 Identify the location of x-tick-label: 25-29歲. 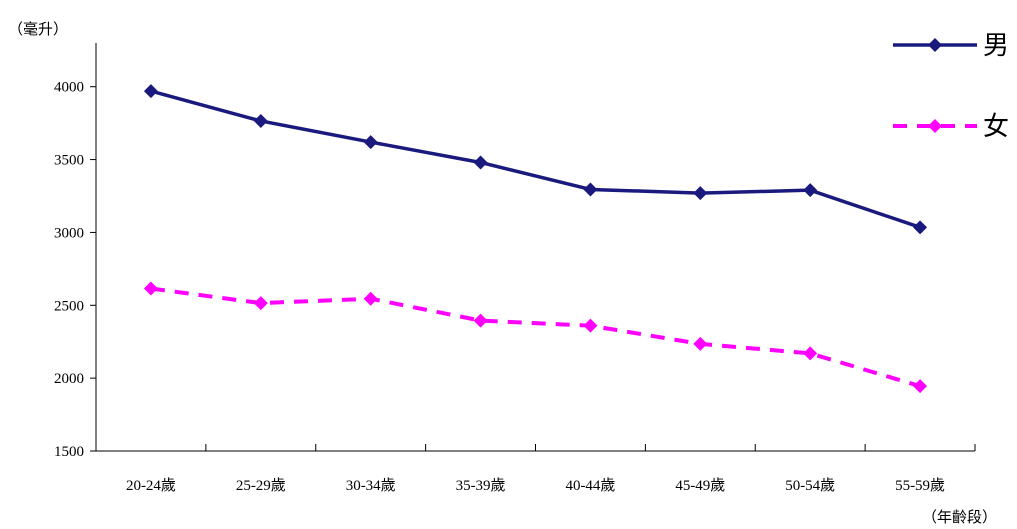
(261, 485).